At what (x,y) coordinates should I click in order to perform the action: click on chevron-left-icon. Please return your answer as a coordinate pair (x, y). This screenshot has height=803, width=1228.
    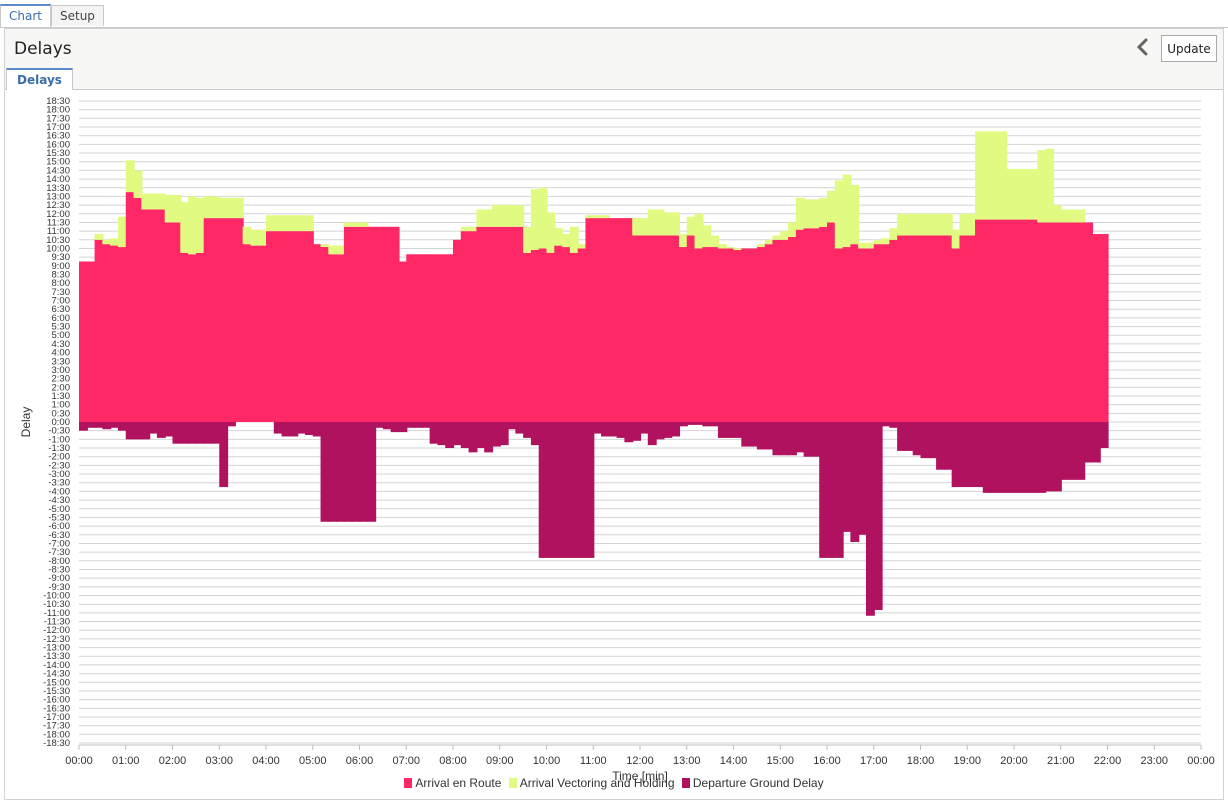
    Looking at the image, I should click on (1143, 47).